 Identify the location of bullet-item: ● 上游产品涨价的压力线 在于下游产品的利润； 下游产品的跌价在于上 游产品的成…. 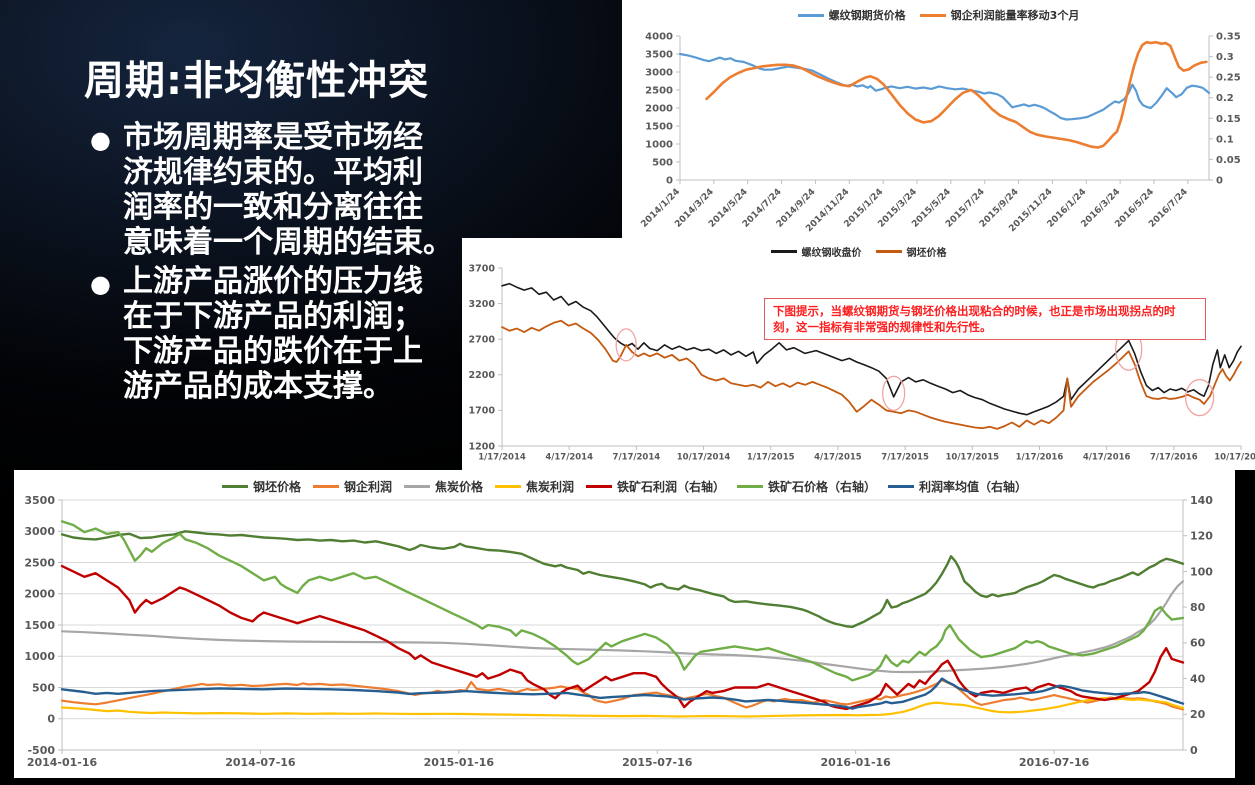
(284, 334).